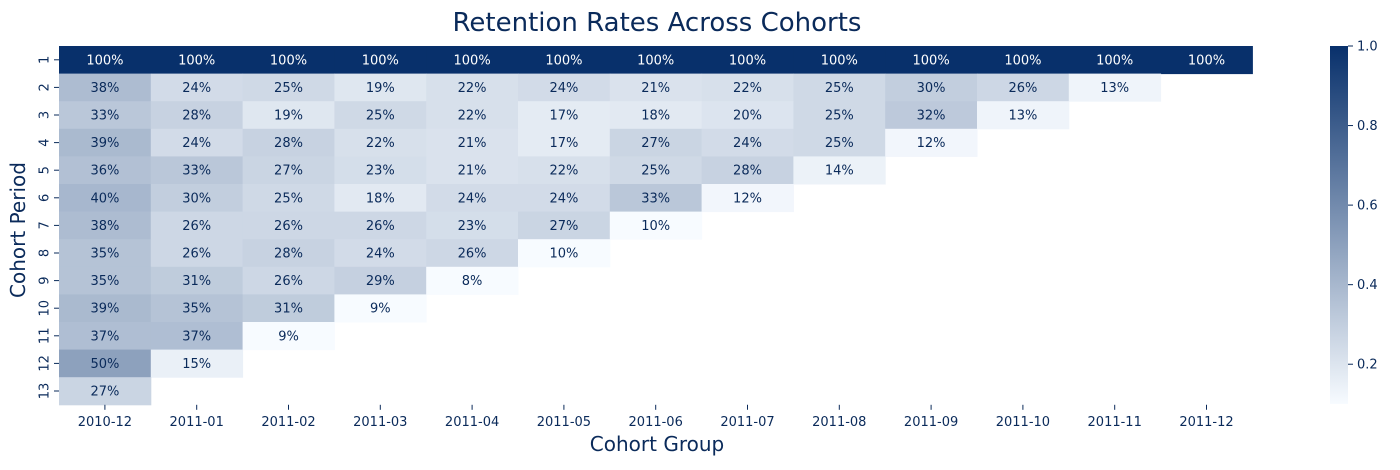 This screenshot has width=1400, height=470. Describe the element at coordinates (656, 422) in the screenshot. I see `x-tick-label: 2011-06` at that location.